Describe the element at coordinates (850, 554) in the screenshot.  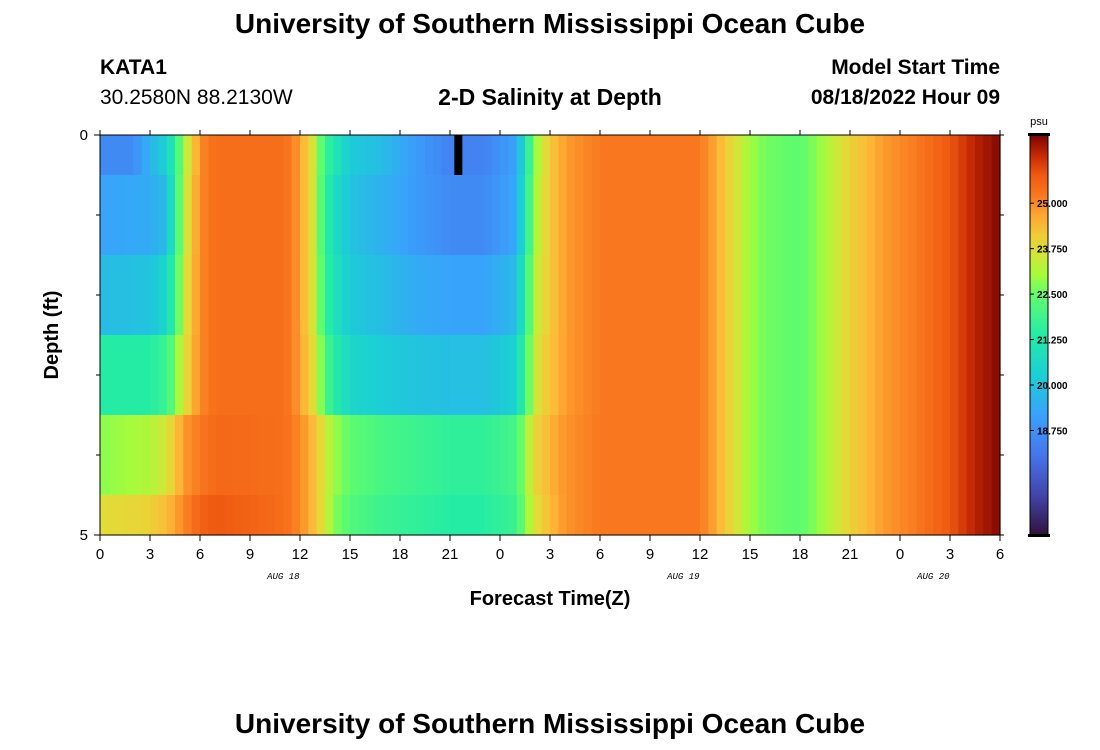
I see `x-tick-label: 21` at that location.